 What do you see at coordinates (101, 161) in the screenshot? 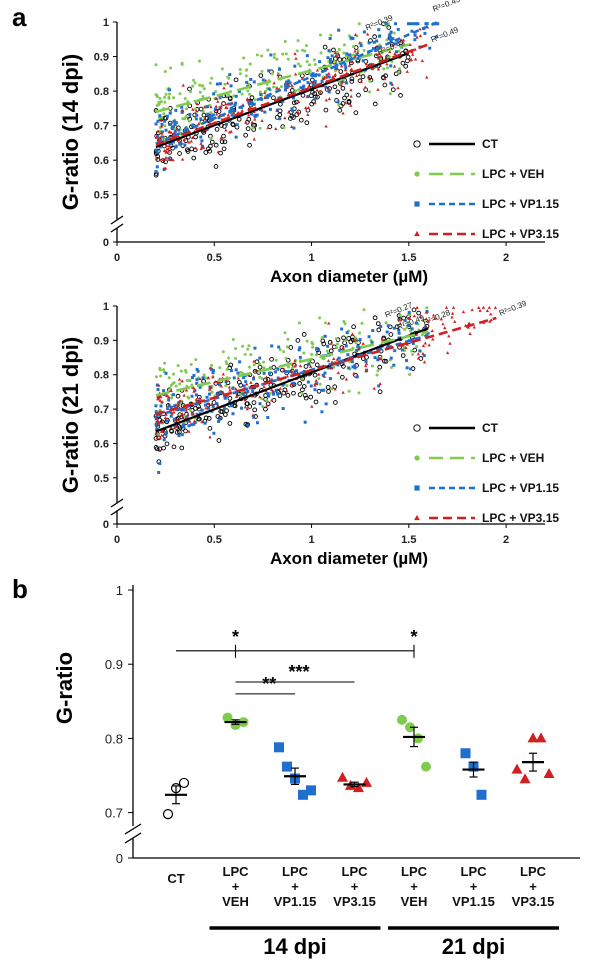
I see `y-tick-label: 0.6` at bounding box center [101, 161].